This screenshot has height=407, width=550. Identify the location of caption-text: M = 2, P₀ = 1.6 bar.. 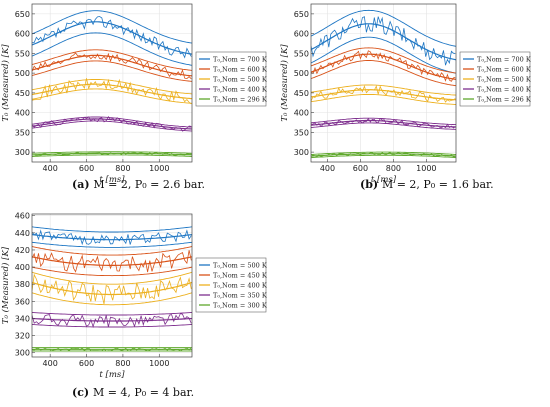
(438, 184).